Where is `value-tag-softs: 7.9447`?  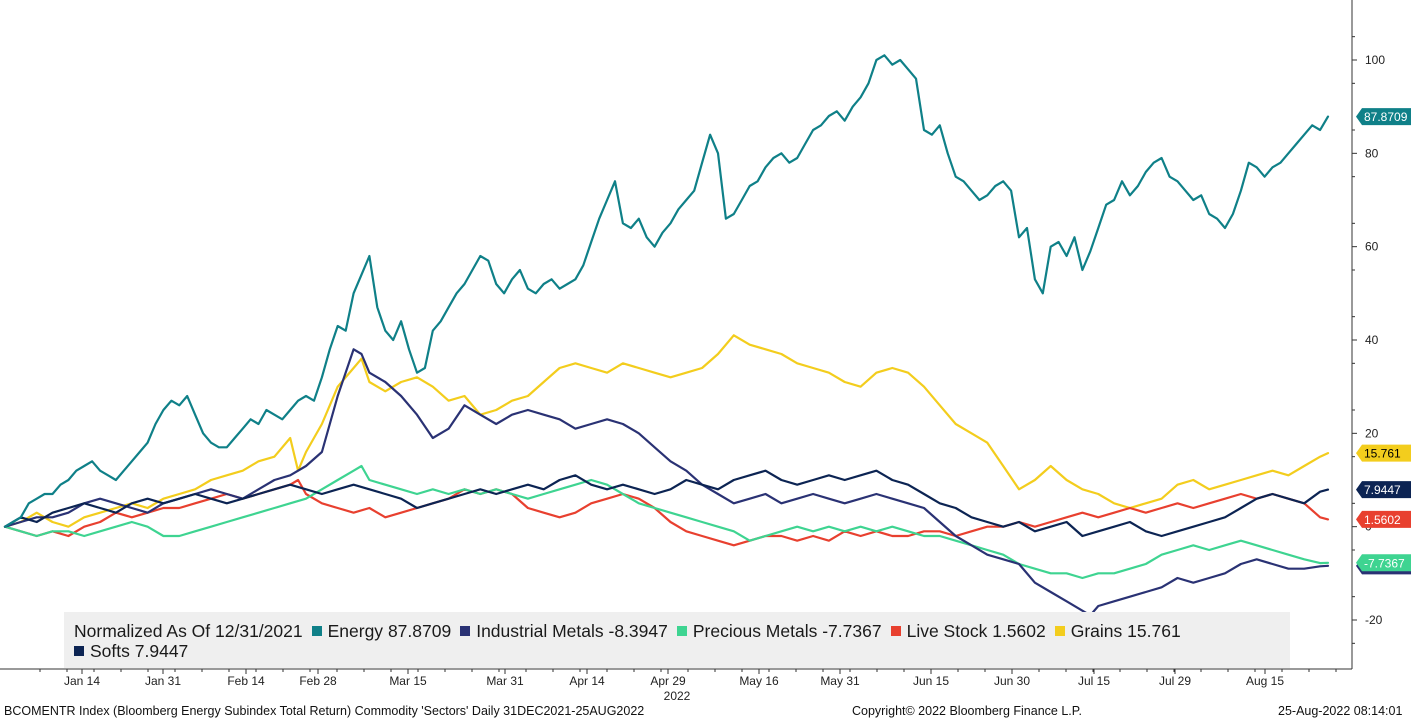 value-tag-softs: 7.9447 is located at coordinates (1383, 490).